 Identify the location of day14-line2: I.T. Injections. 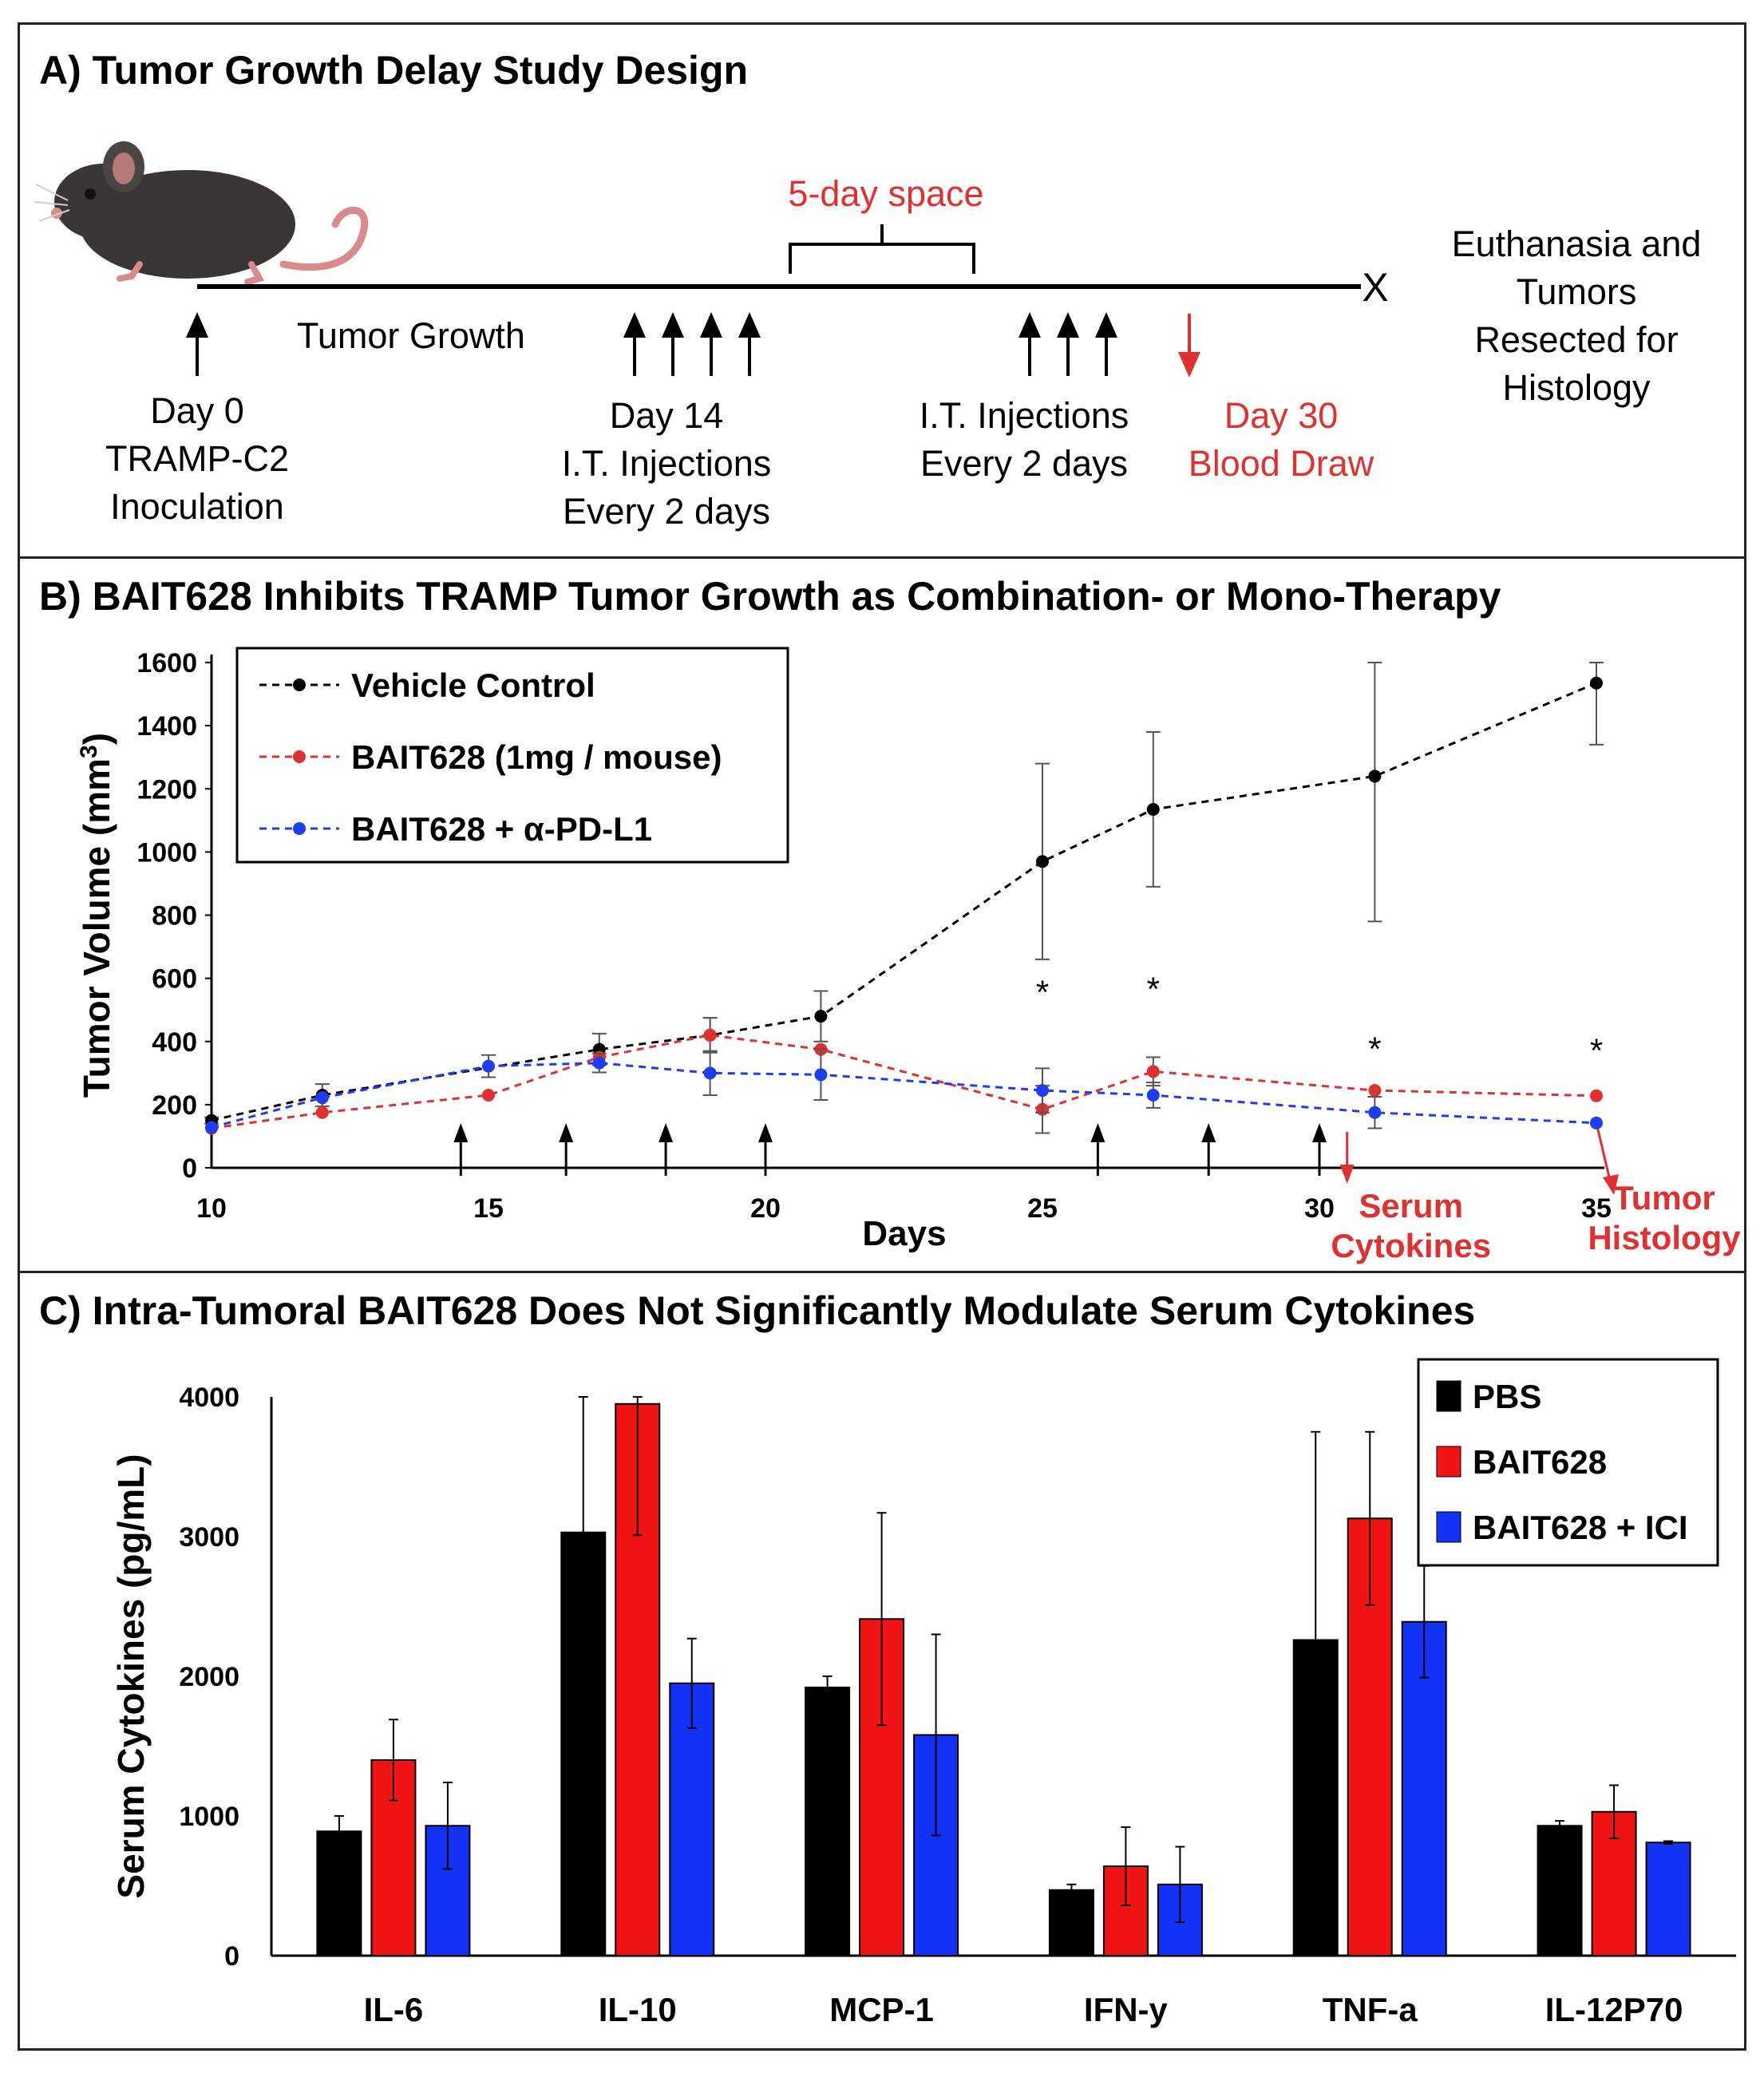
(667, 464).